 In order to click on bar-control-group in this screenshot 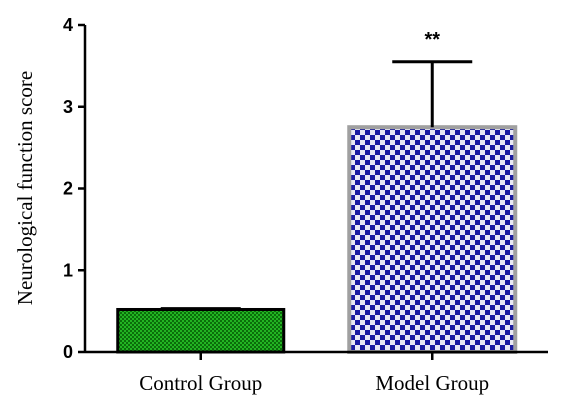, I will do `click(201, 330)`.